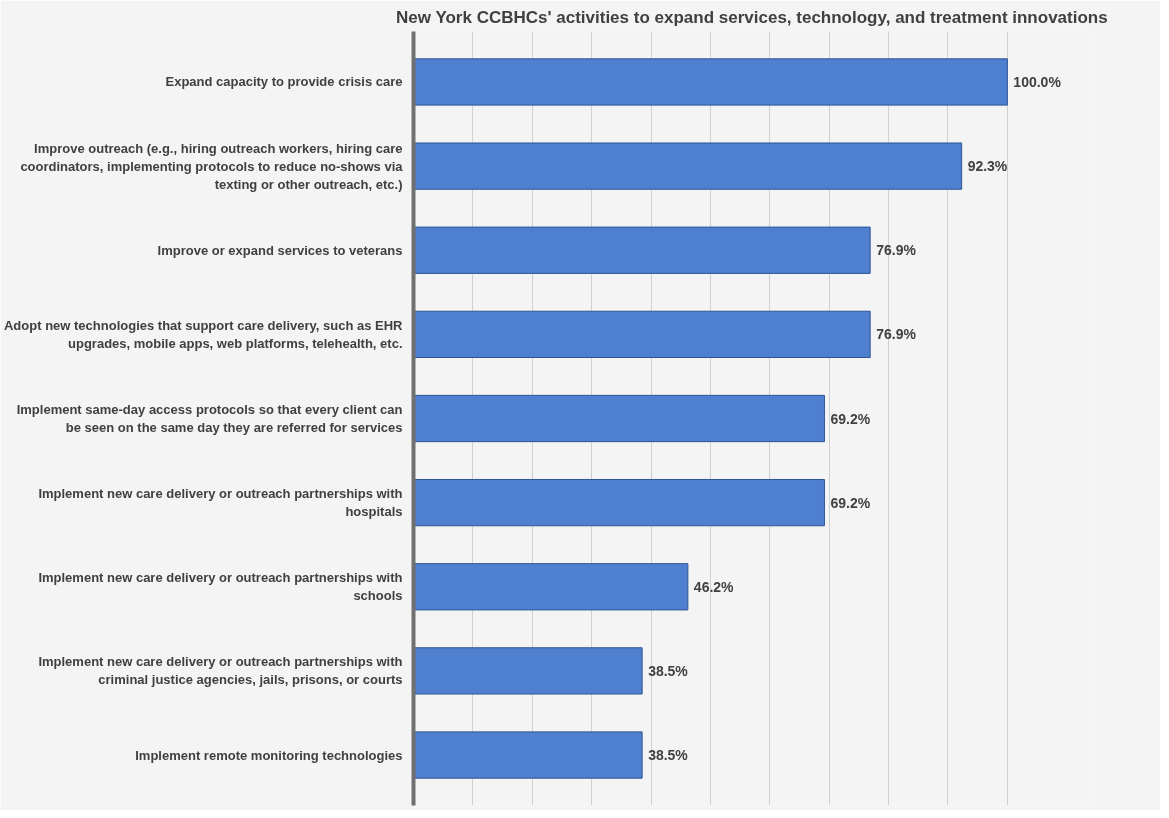  I want to click on y-tick-label: Improve or expand services to veterans, so click(280, 250).